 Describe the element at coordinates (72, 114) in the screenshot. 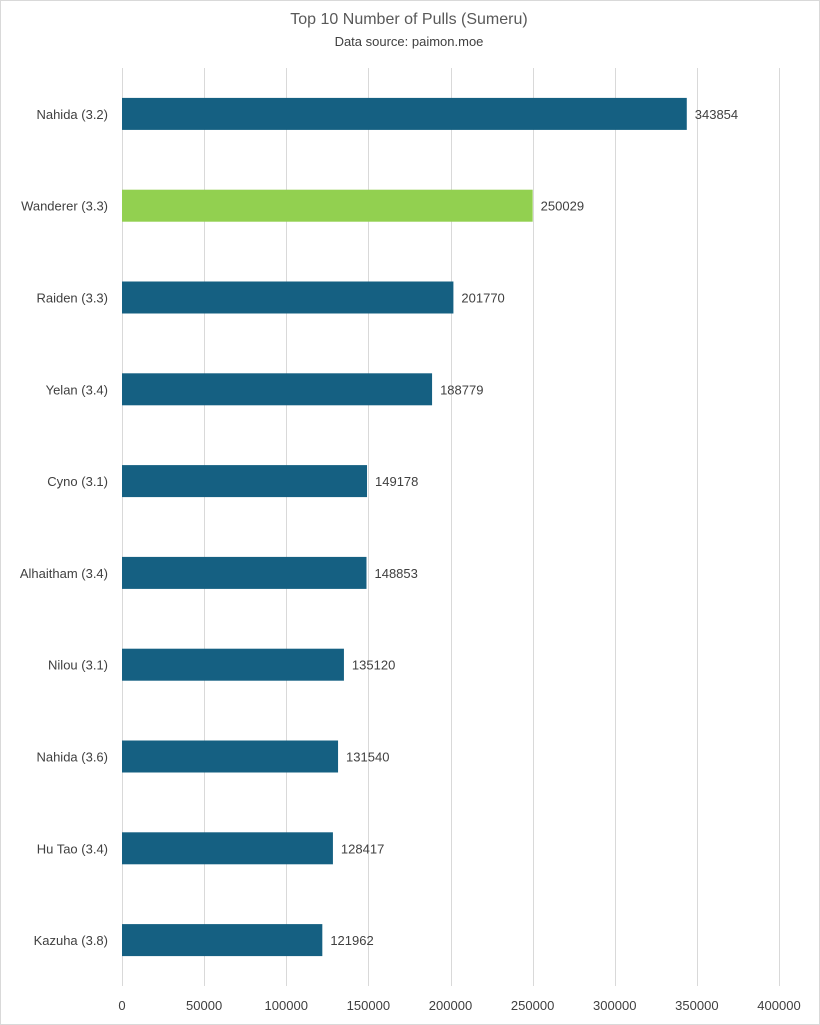

I see `category-label: Nahida (3.2)` at that location.